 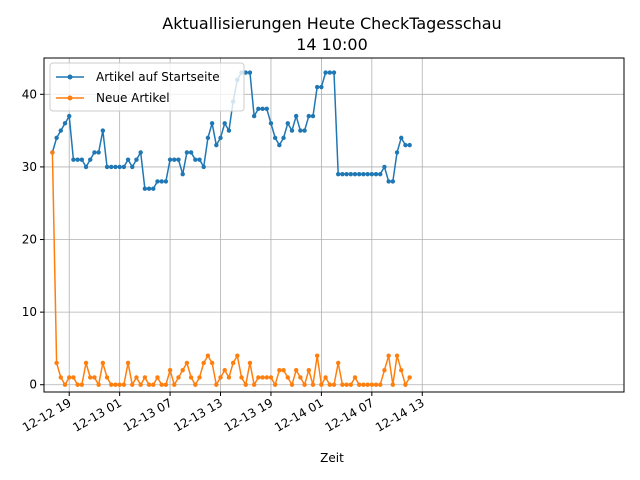 What do you see at coordinates (47, 415) in the screenshot?
I see `x-tick-label: 12-12 19` at bounding box center [47, 415].